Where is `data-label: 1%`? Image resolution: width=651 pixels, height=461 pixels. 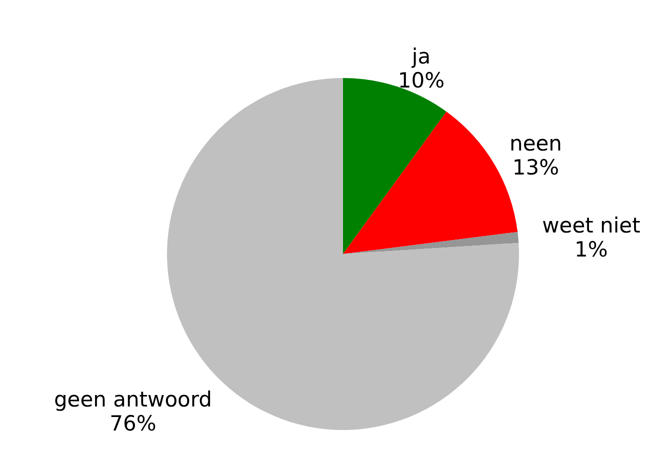 data-label: 1% is located at coordinates (591, 249).